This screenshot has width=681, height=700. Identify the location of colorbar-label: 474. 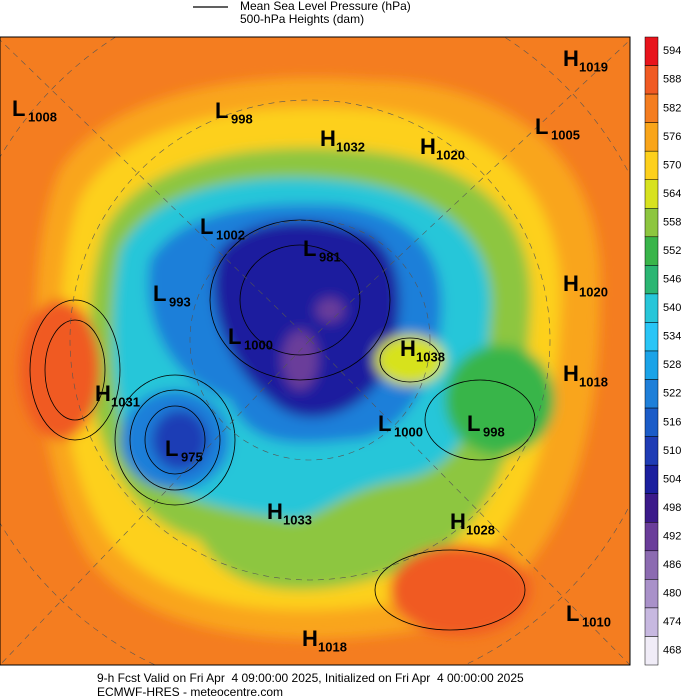
(672, 622).